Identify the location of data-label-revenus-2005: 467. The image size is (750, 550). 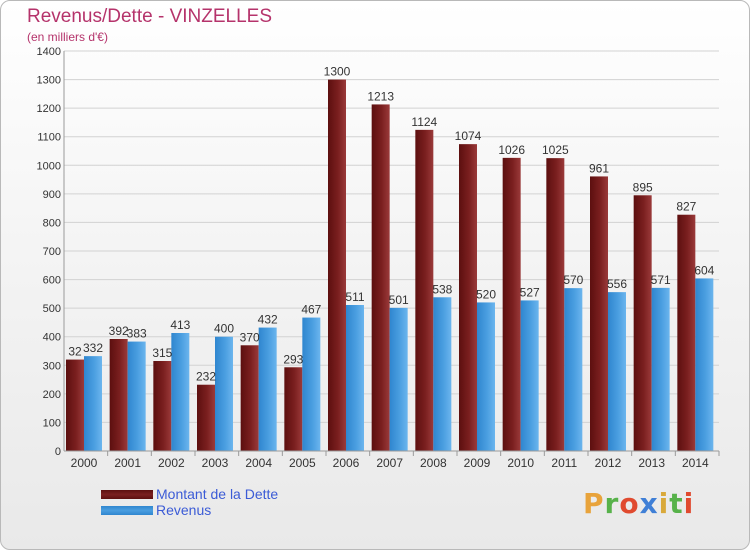
(311, 310).